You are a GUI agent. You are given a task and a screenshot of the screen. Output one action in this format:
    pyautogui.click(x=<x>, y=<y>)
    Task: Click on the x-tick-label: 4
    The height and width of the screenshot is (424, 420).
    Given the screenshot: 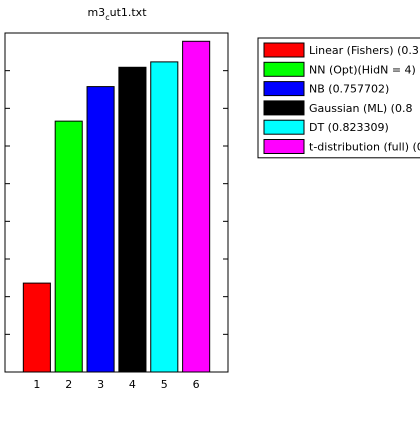 What is the action you would take?
    pyautogui.click(x=132, y=384)
    